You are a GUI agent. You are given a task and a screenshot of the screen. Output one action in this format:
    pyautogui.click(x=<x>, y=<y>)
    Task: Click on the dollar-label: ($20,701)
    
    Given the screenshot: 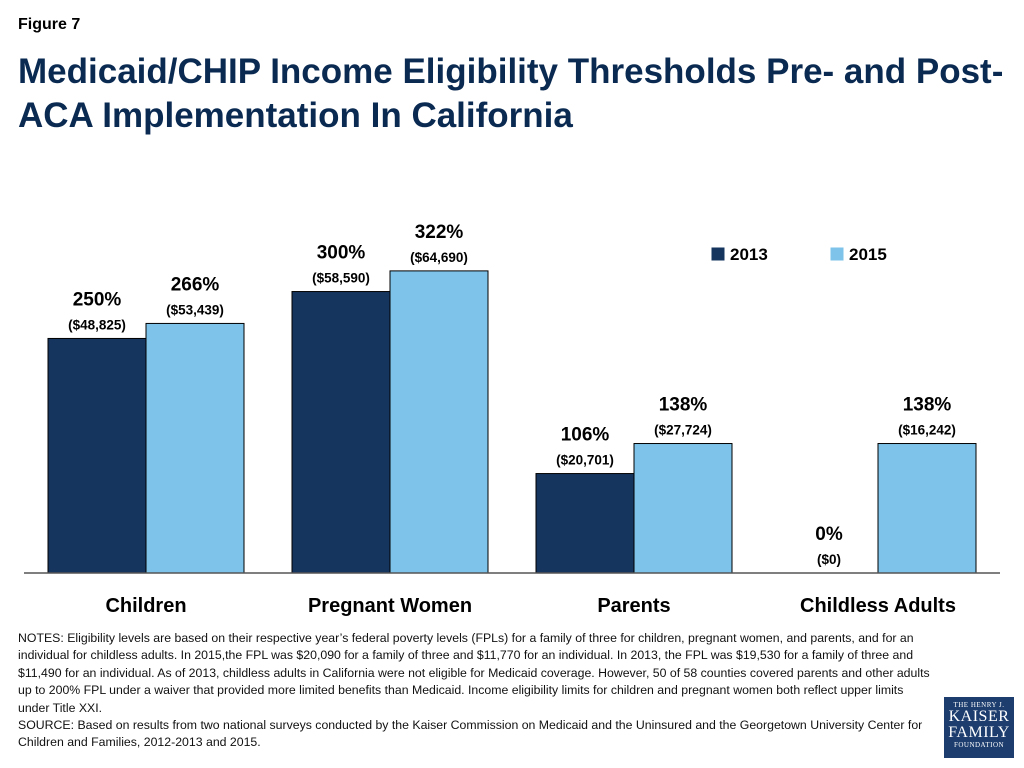 What is the action you would take?
    pyautogui.click(x=585, y=460)
    